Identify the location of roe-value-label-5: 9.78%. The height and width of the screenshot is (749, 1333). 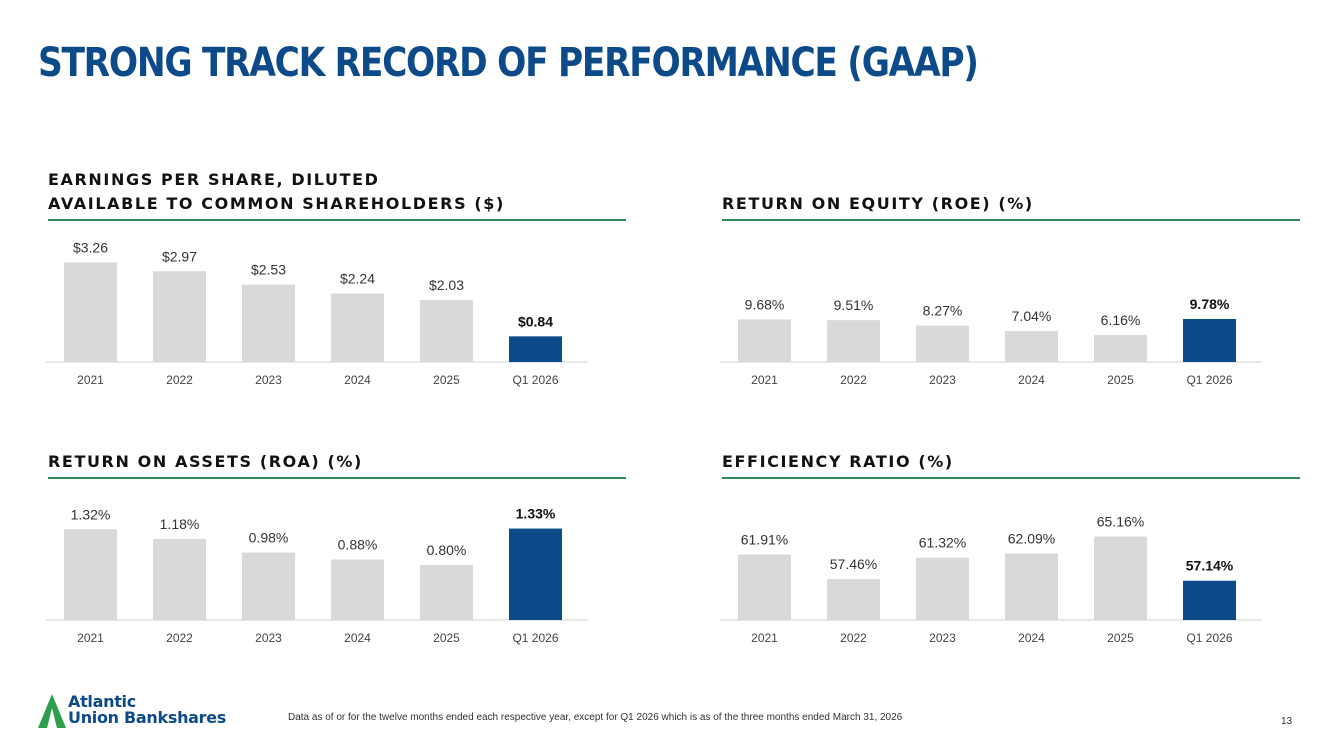
(1210, 304).